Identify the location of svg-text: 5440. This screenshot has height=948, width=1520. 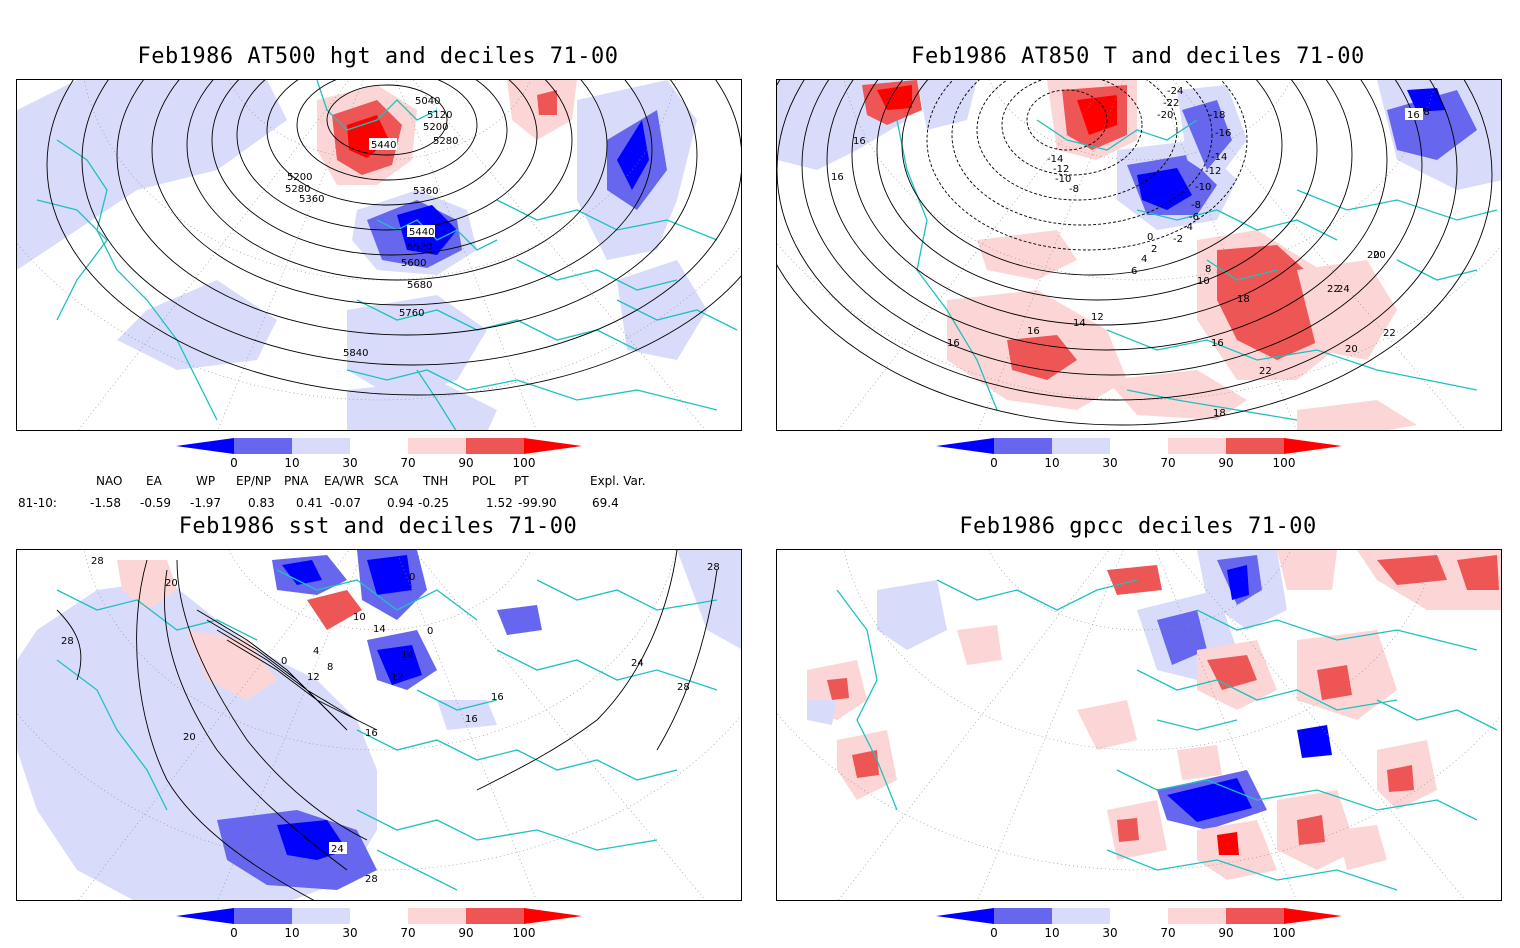
(383, 145).